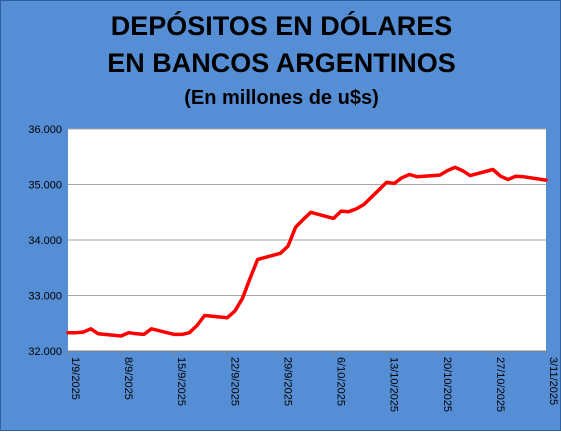 The image size is (561, 432). What do you see at coordinates (281, 98) in the screenshot?
I see `chart-subtitle: (En millones de u$s)` at bounding box center [281, 98].